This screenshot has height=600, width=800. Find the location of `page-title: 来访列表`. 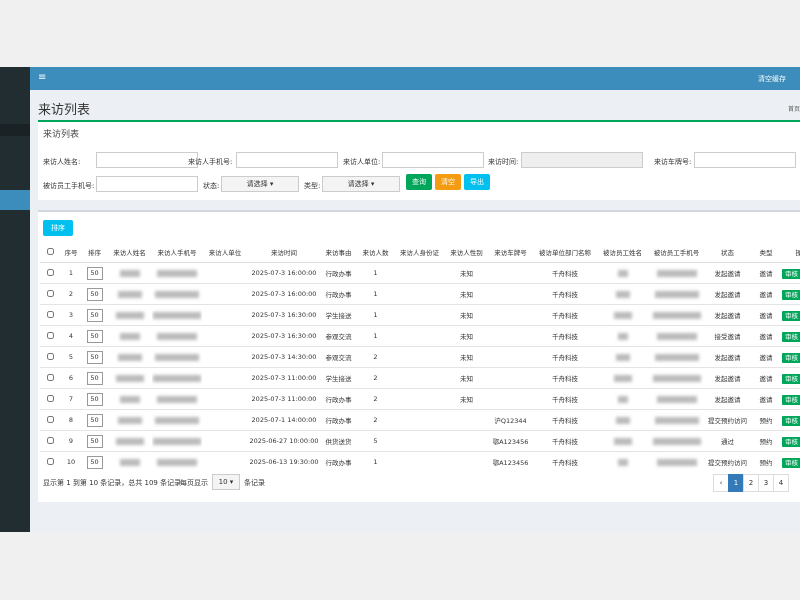

page-title: 来访列表 is located at coordinates (64, 110).